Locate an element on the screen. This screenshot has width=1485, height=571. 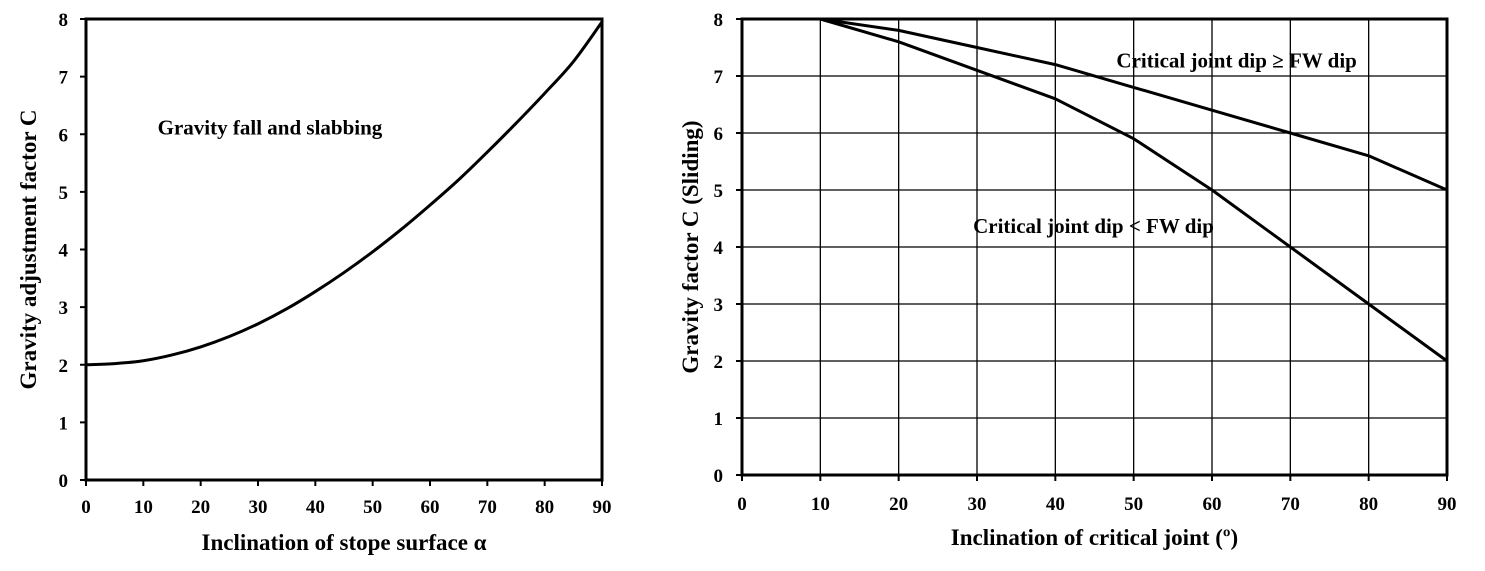
y-axis-label: Gravity factor C (Sliding) is located at coordinates (690, 246).